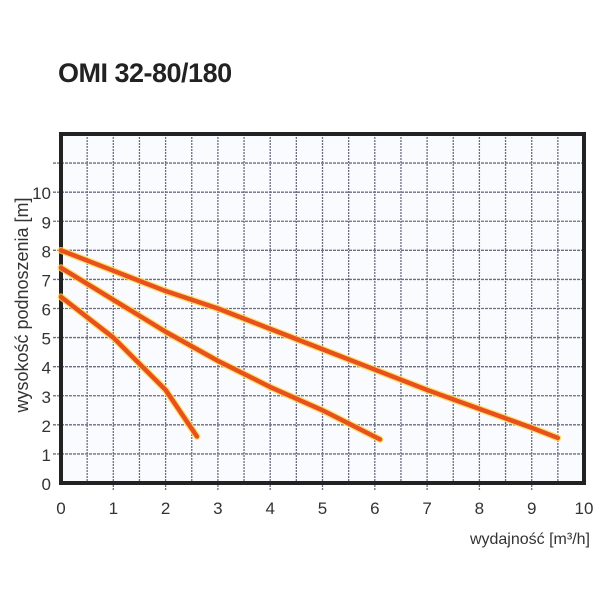 The height and width of the screenshot is (600, 600). What do you see at coordinates (60, 508) in the screenshot?
I see `x-tick-label: 0` at bounding box center [60, 508].